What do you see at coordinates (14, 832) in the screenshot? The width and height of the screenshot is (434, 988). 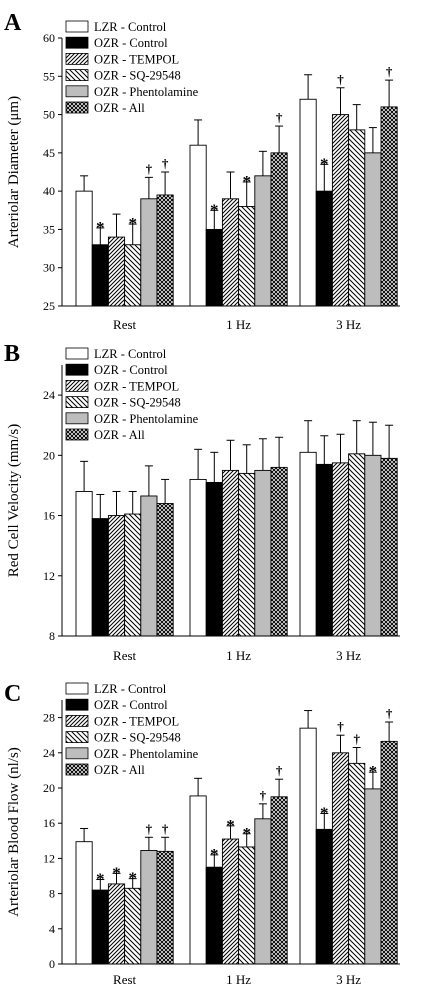 I see `y-axis-label: Arteriolar Blood Flow (nl/s)` at bounding box center [14, 832].